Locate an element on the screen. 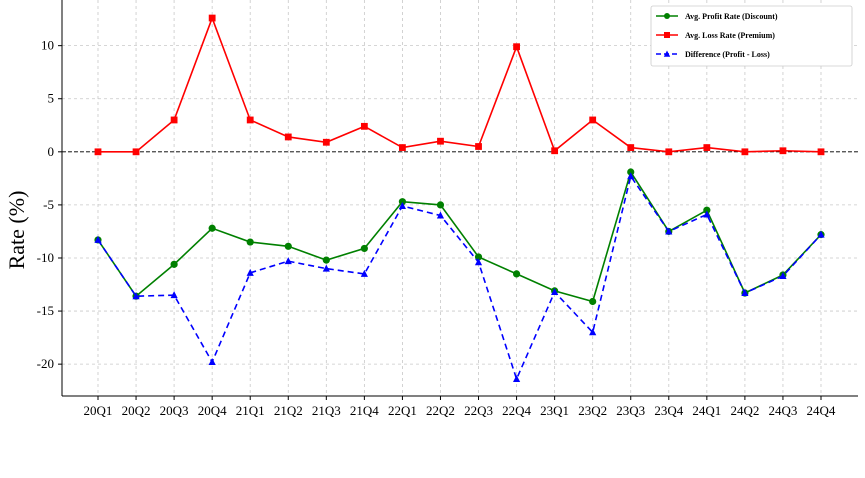 The width and height of the screenshot is (865, 478). x-tick-label: 22Q3 is located at coordinates (478, 410).